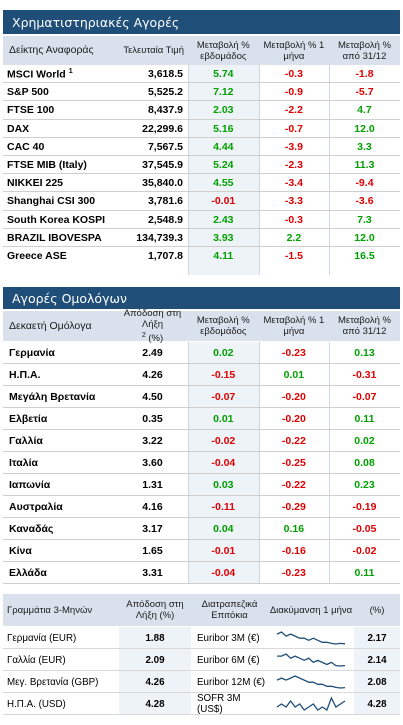  What do you see at coordinates (152, 419) in the screenshot?
I see `bond-yield: 0.35` at bounding box center [152, 419].